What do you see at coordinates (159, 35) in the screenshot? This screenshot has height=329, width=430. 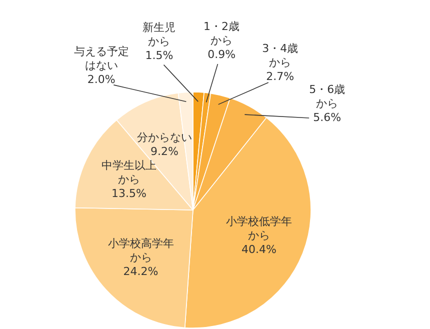 I see `slice-label: 新生児から` at bounding box center [159, 35].